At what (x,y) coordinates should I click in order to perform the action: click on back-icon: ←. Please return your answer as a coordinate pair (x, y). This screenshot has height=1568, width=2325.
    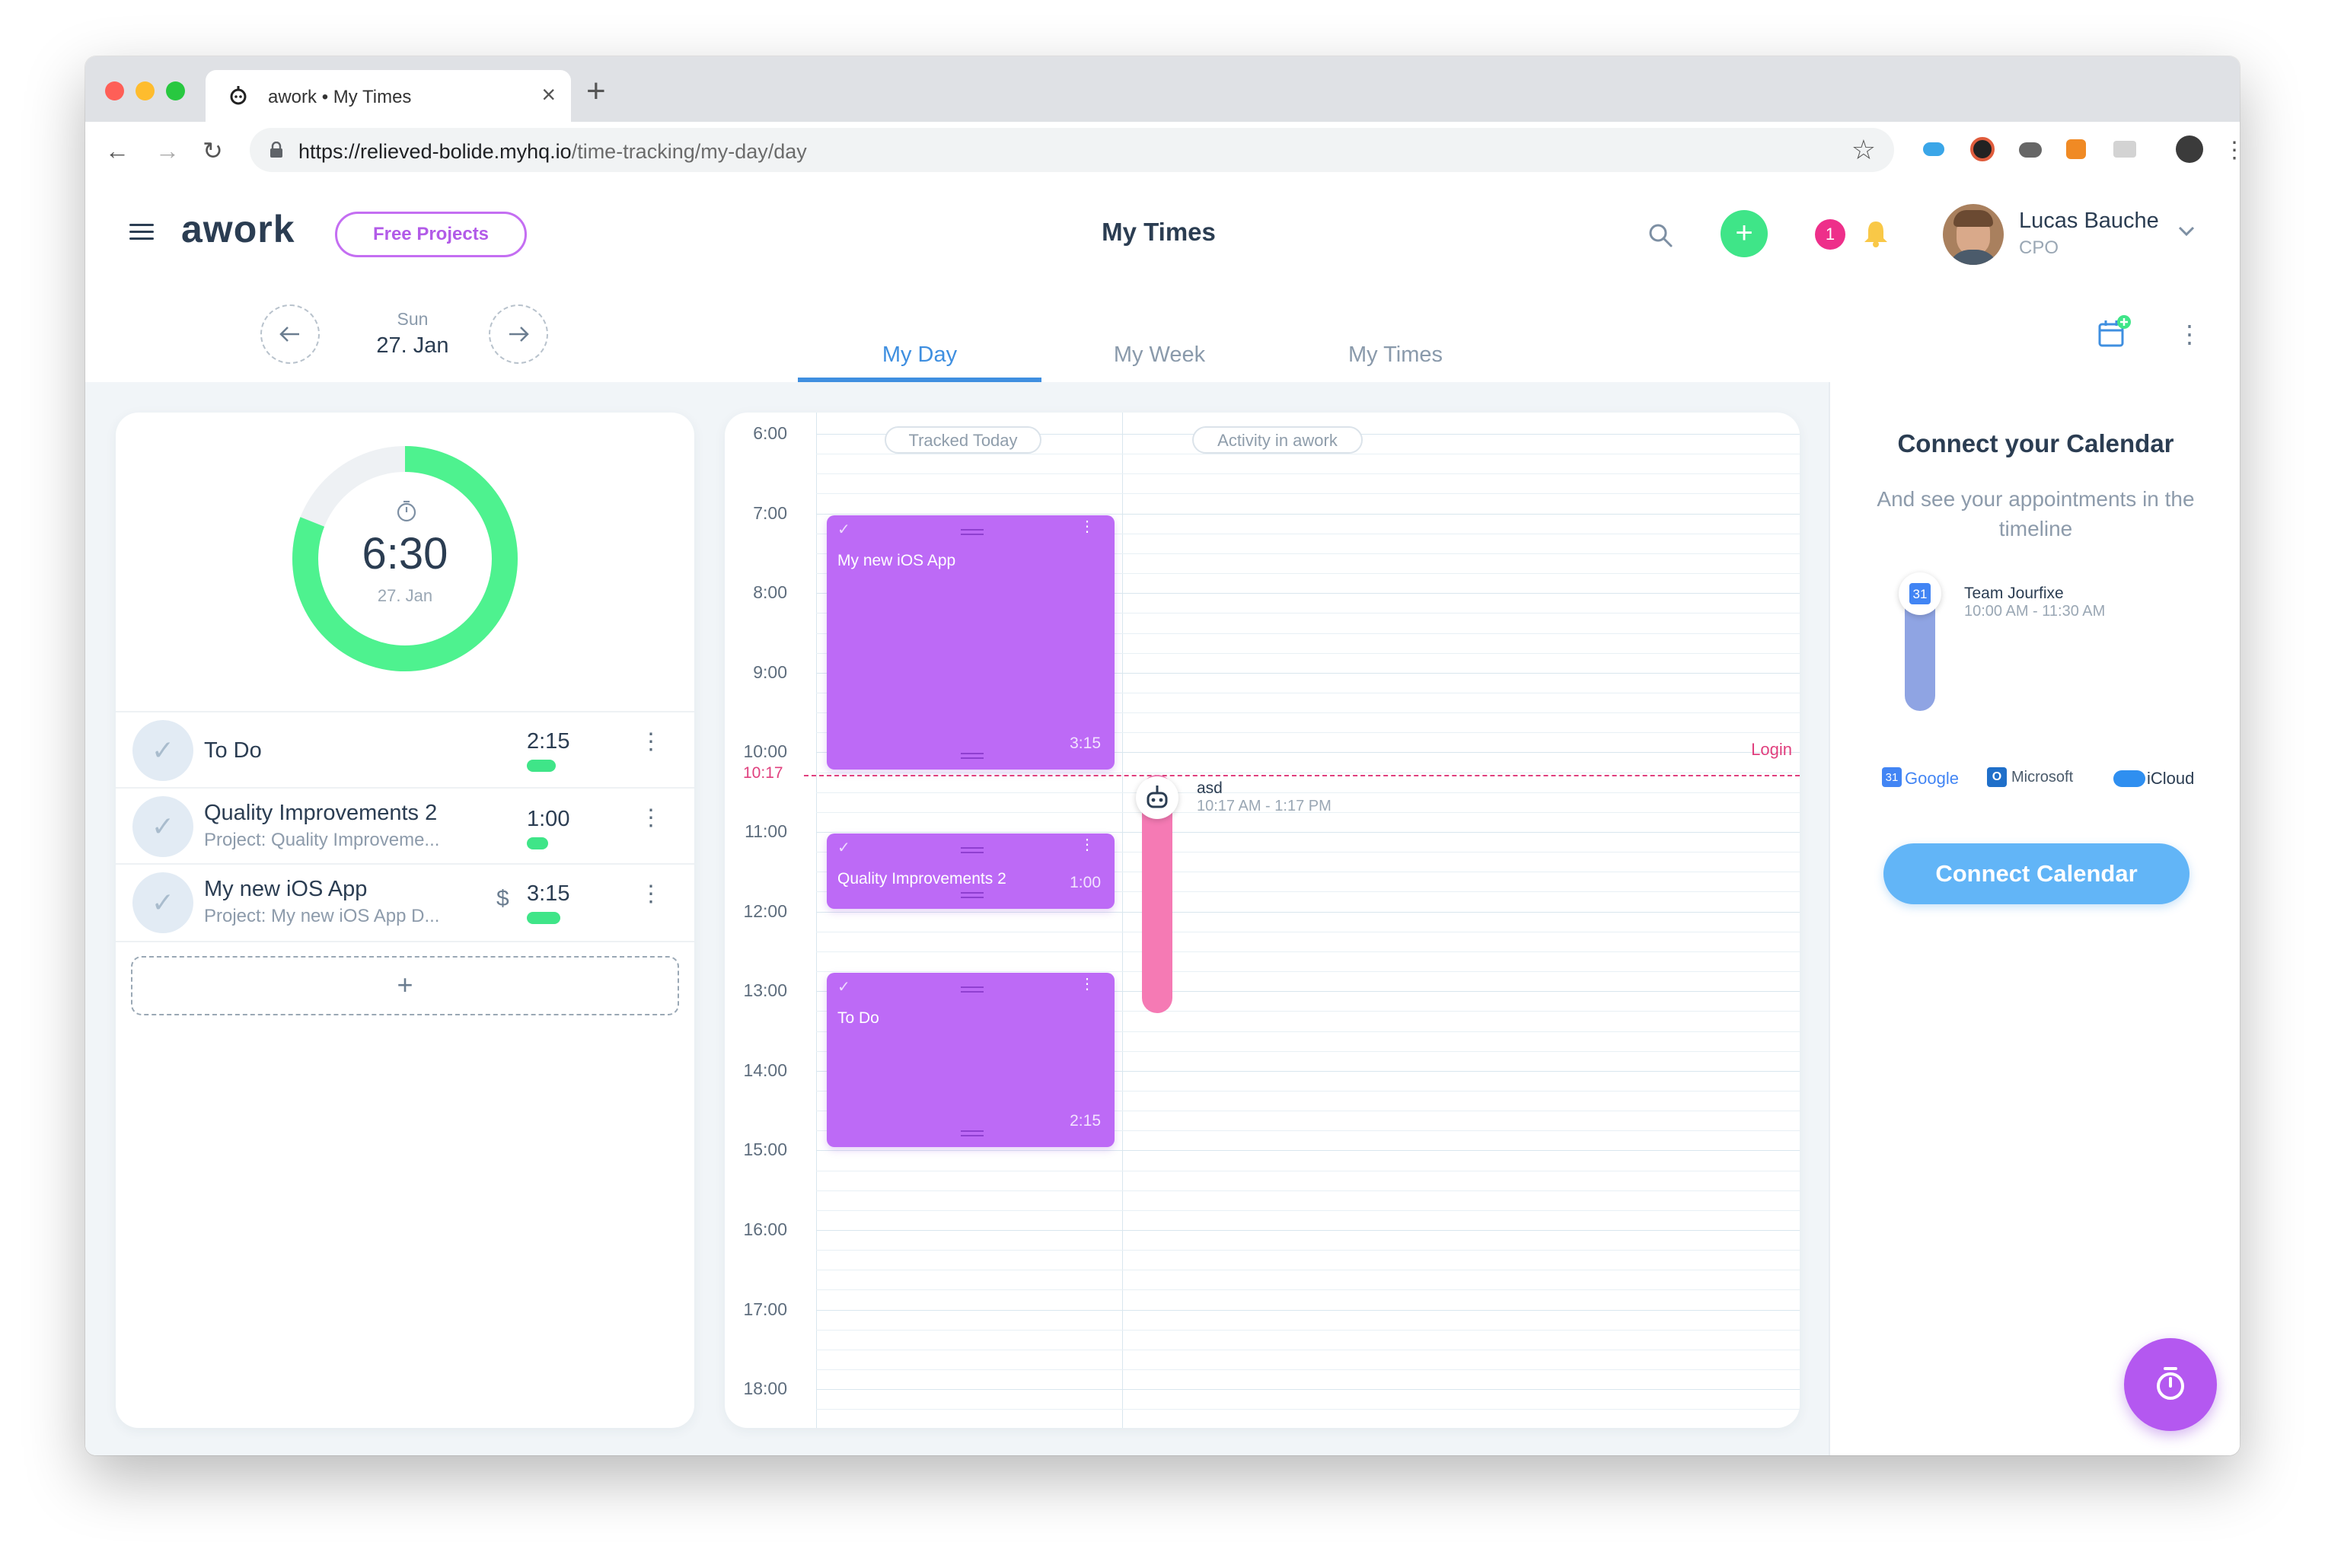
    Looking at the image, I should click on (117, 150).